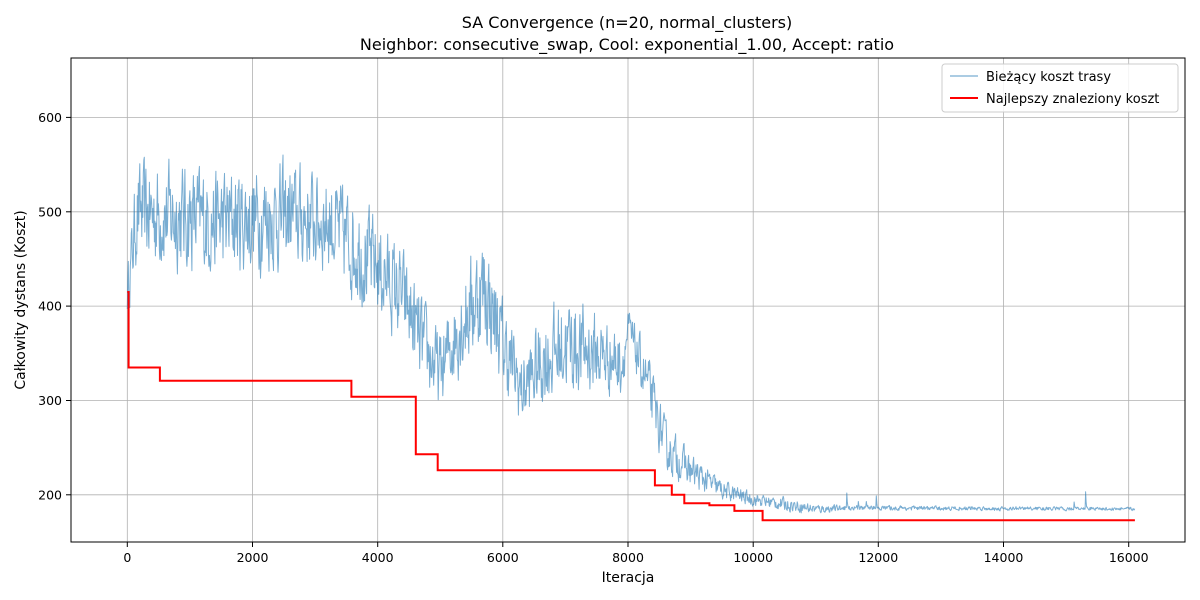 This screenshot has width=1200, height=600. What do you see at coordinates (50, 211) in the screenshot?
I see `y-tick-label: 500` at bounding box center [50, 211].